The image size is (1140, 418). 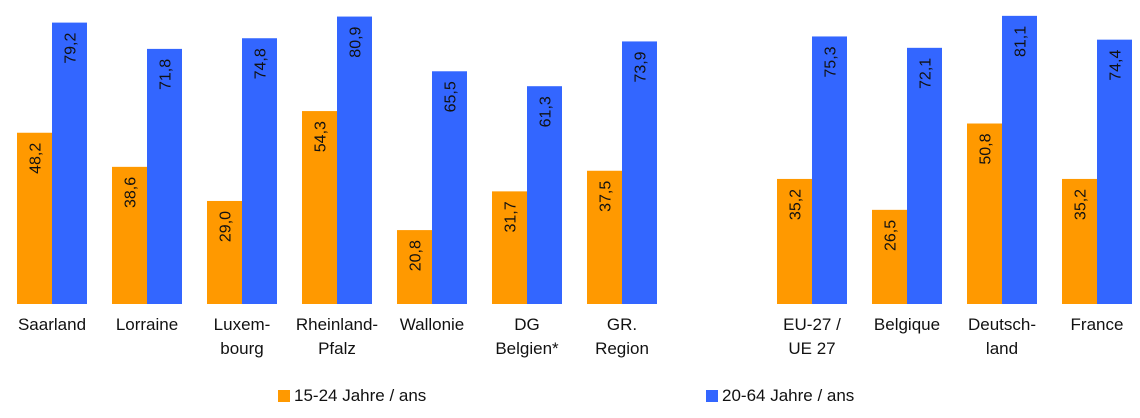 What do you see at coordinates (926, 73) in the screenshot?
I see `value-label-blue-8: 72,1` at bounding box center [926, 73].